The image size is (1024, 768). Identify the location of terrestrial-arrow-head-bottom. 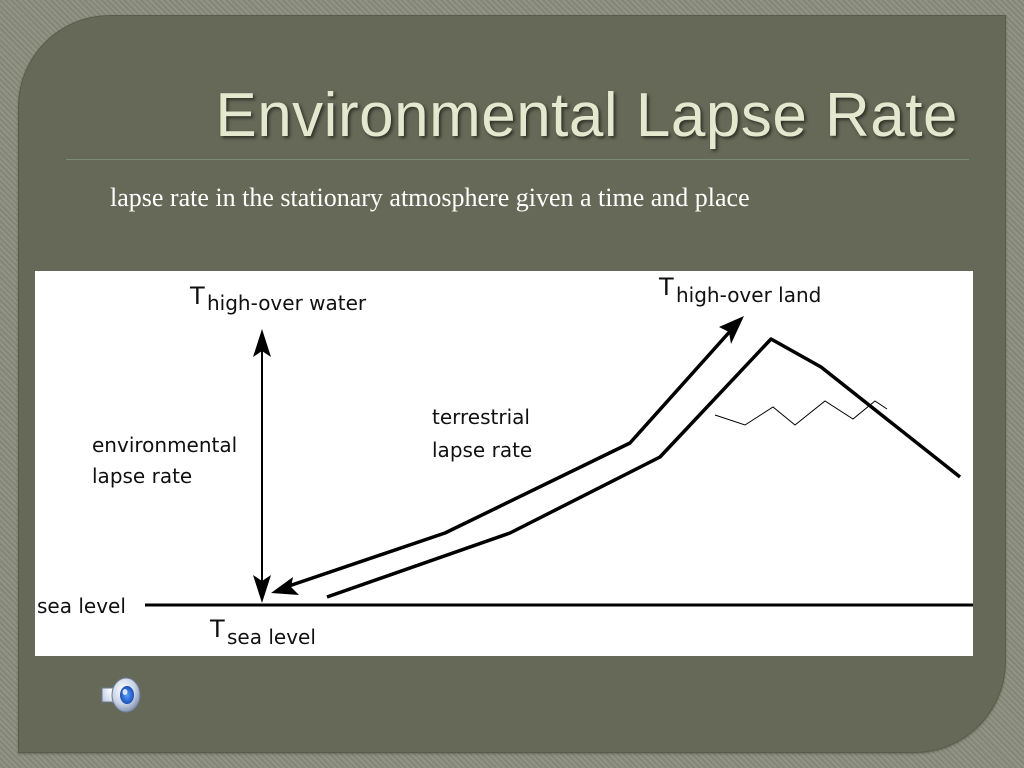
(285, 586).